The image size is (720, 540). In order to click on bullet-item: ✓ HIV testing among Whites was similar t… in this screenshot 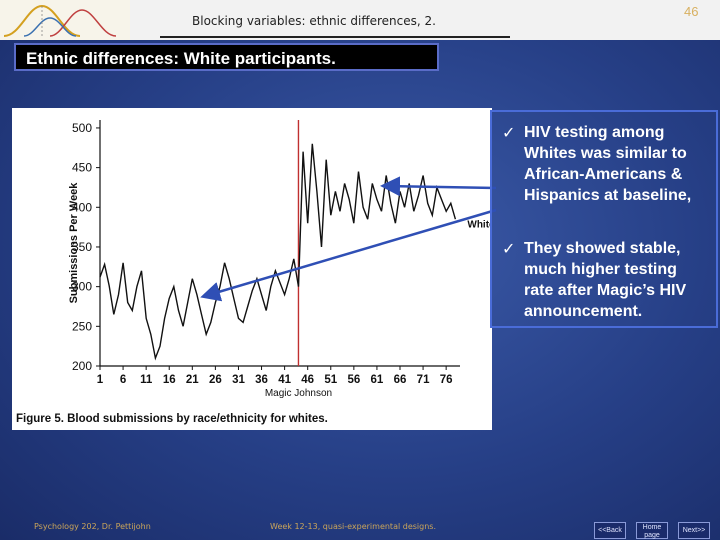, I will do `click(604, 164)`.